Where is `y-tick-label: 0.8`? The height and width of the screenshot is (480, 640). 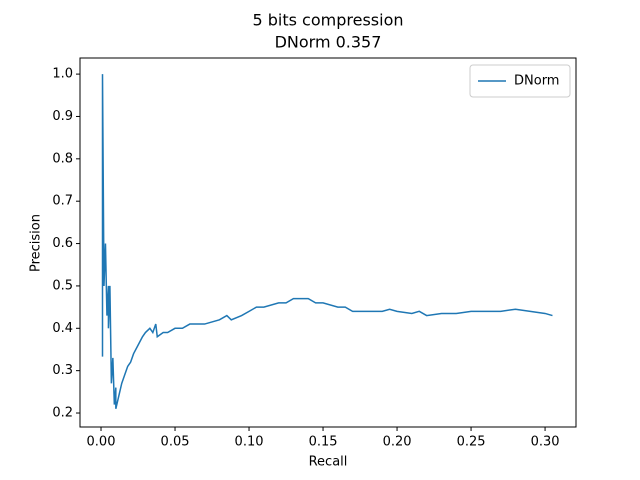
y-tick-label: 0.8 is located at coordinates (62, 158).